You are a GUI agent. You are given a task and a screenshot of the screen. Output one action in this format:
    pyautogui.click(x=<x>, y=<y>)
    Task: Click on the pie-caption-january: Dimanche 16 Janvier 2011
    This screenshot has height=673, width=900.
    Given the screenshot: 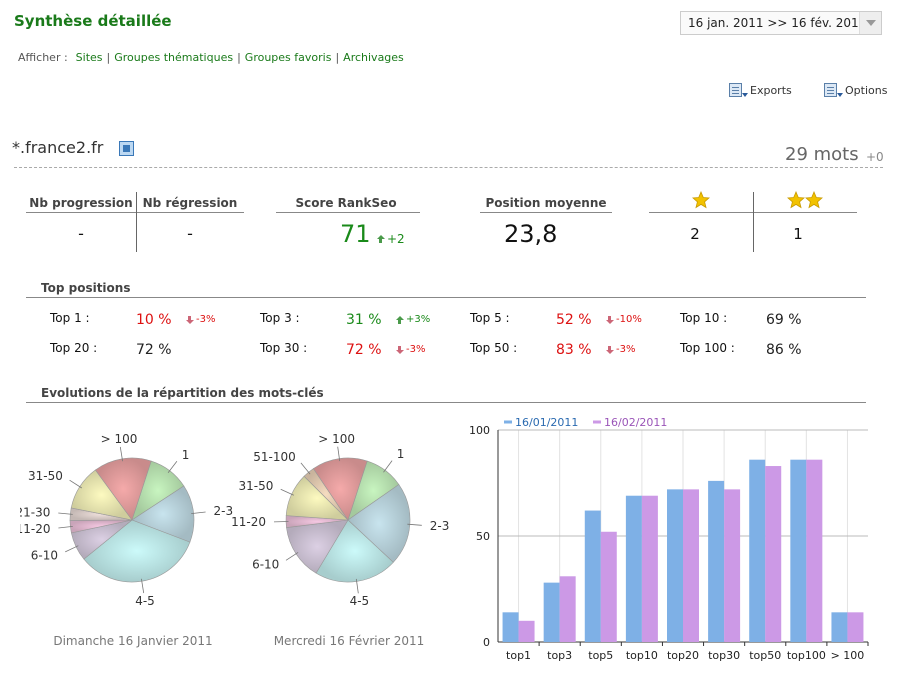 What is the action you would take?
    pyautogui.click(x=133, y=641)
    